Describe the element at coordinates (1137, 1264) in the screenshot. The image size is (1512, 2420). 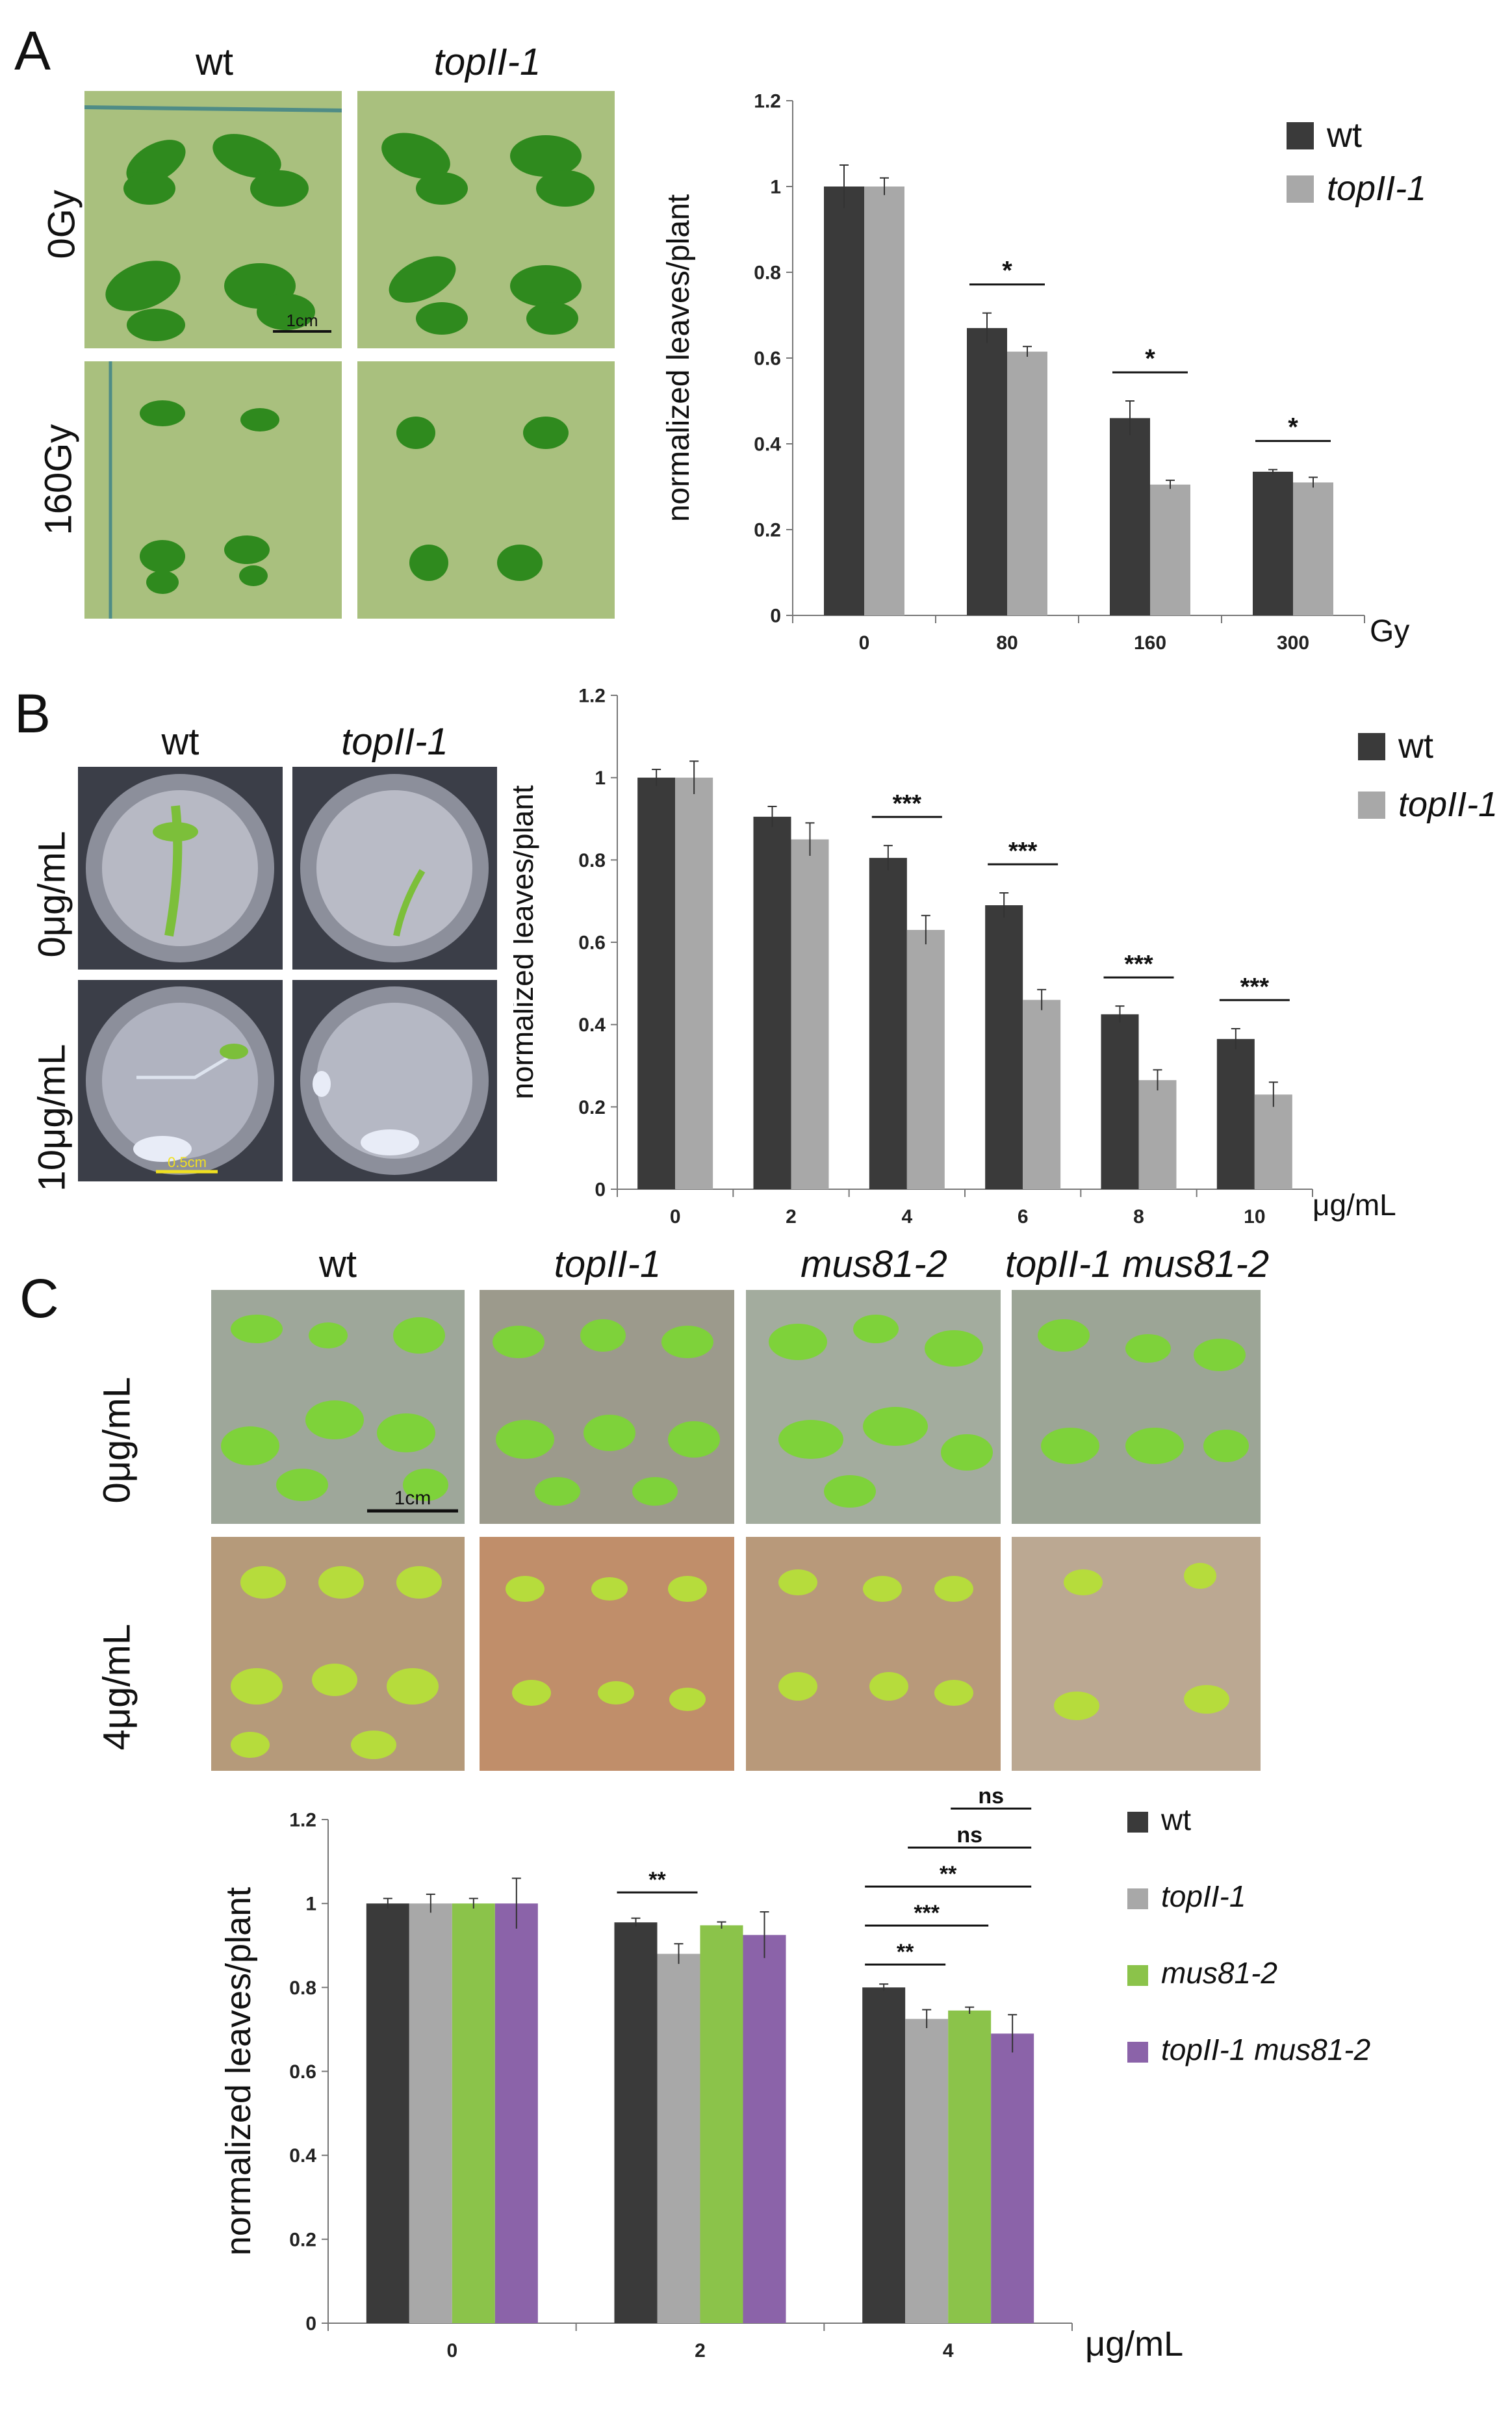
I see `column-label-double: topII-1 mus81-2` at that location.